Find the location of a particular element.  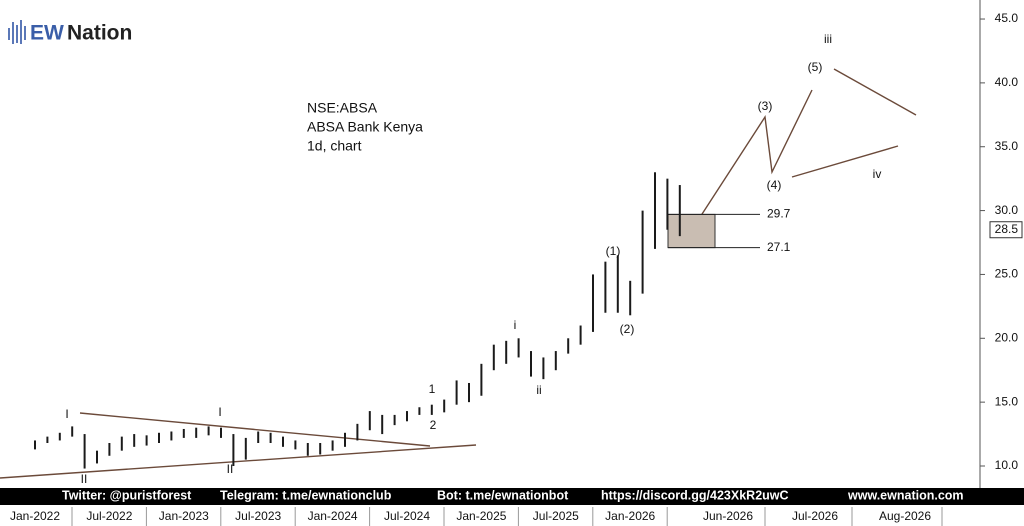

wave-label: i is located at coordinates (515, 325).